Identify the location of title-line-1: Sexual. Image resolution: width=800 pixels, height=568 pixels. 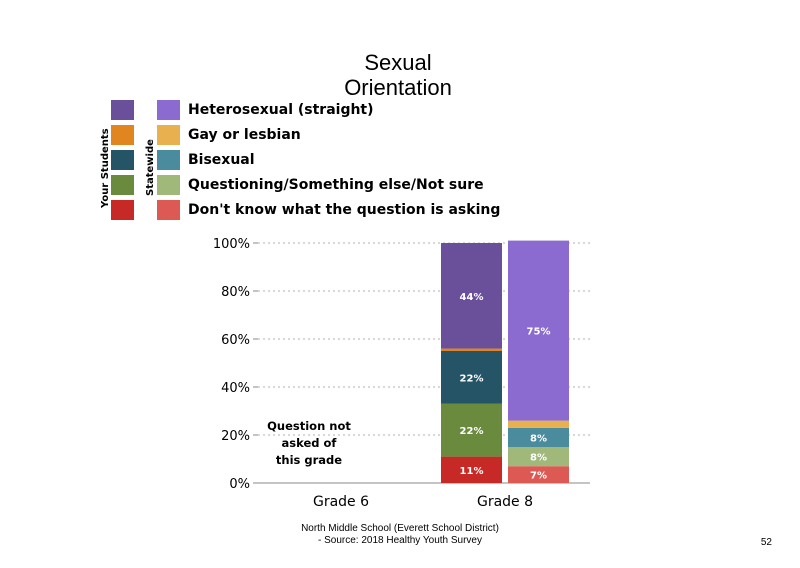
(398, 62).